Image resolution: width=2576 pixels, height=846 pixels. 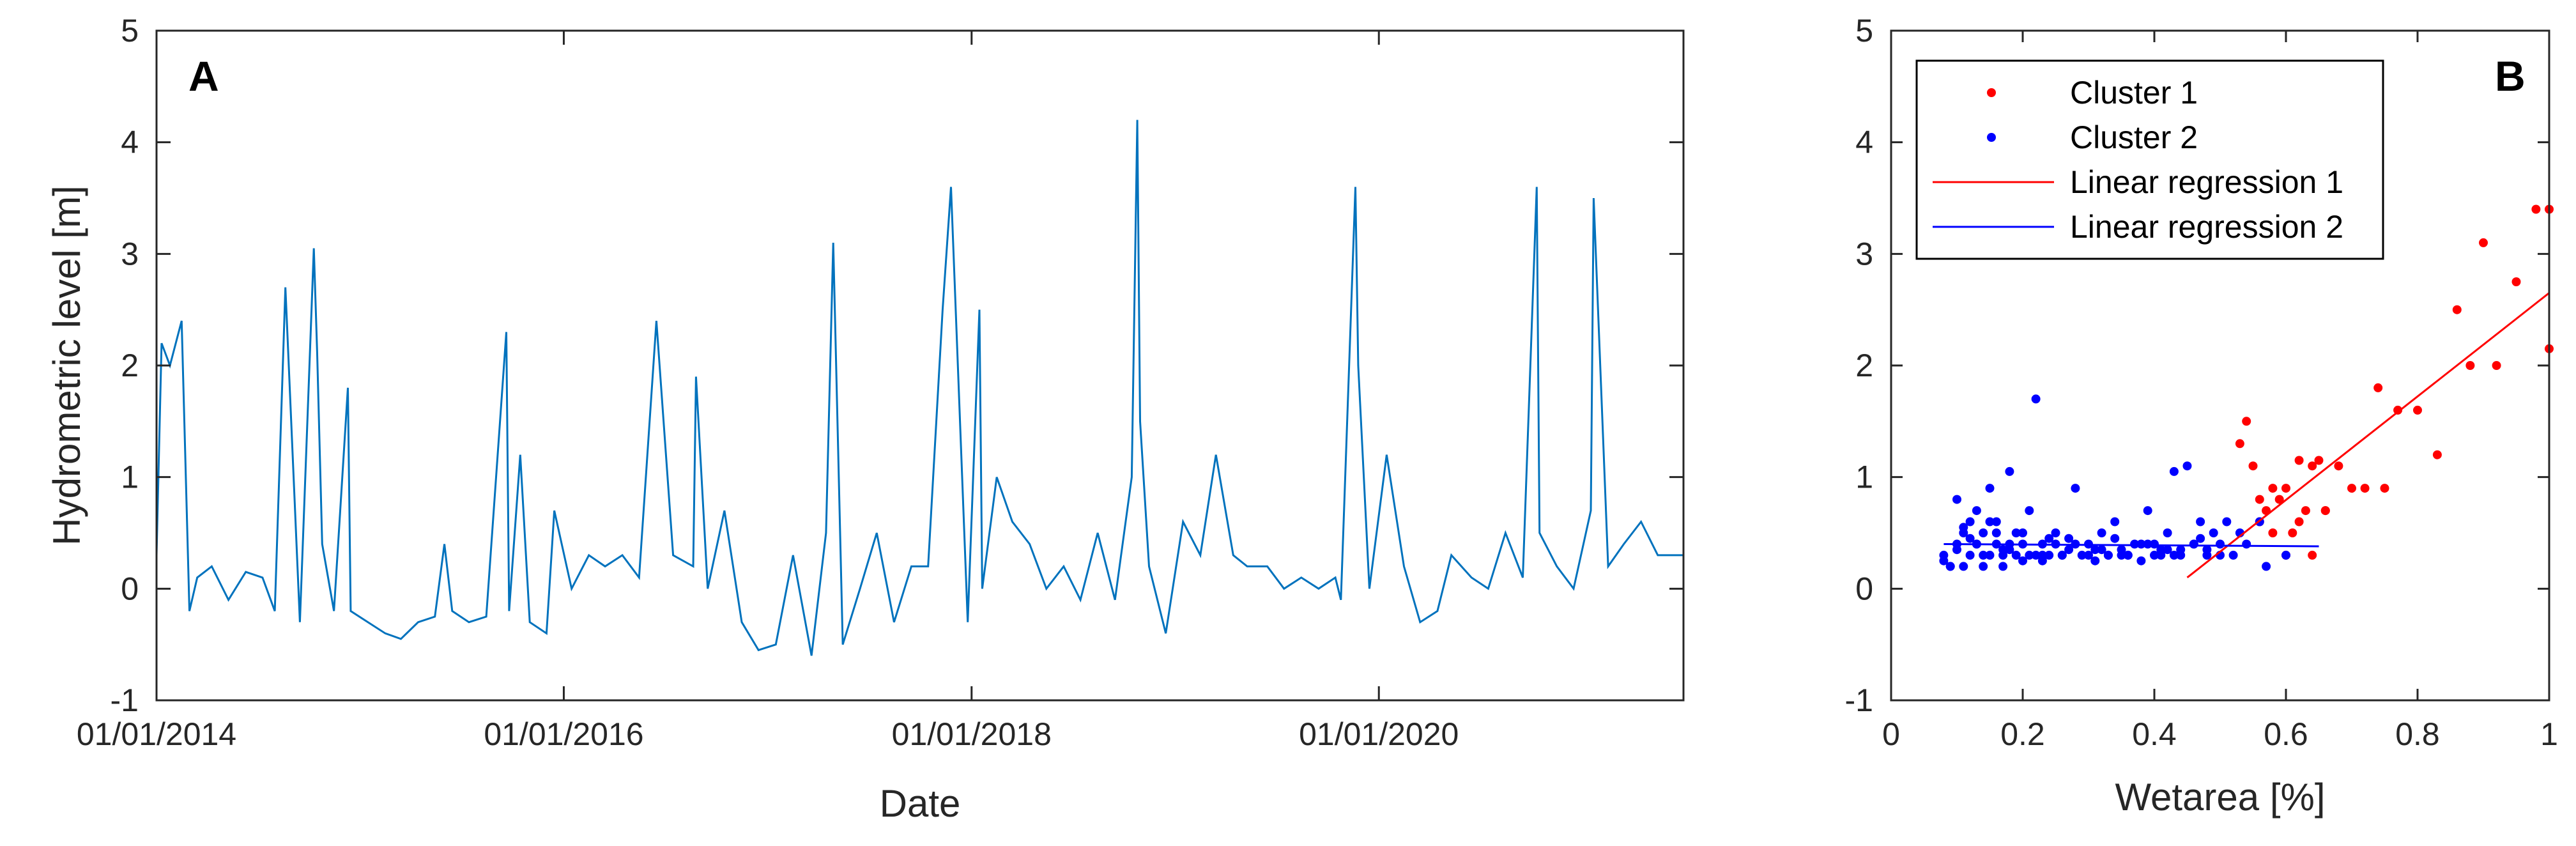 I want to click on panel-a-ylabel: Hydrometric level [m], so click(x=66, y=365).